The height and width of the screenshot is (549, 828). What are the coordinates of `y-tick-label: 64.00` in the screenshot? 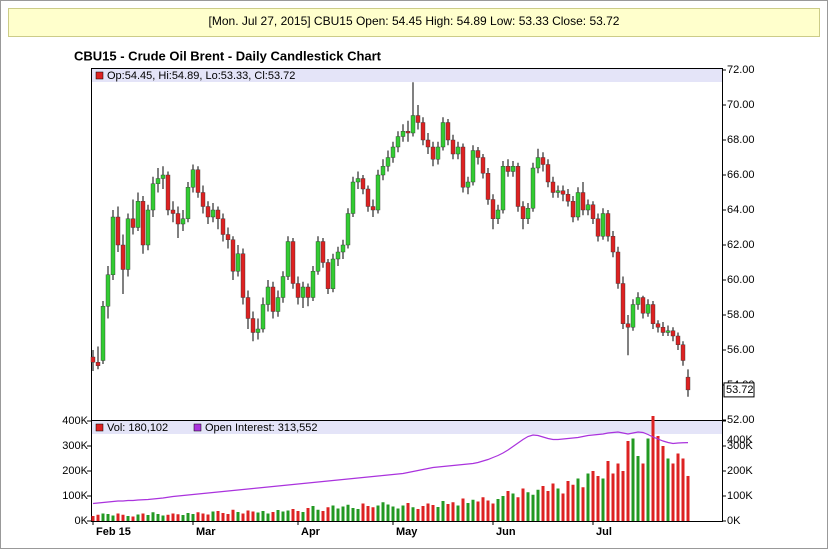 It's located at (741, 210).